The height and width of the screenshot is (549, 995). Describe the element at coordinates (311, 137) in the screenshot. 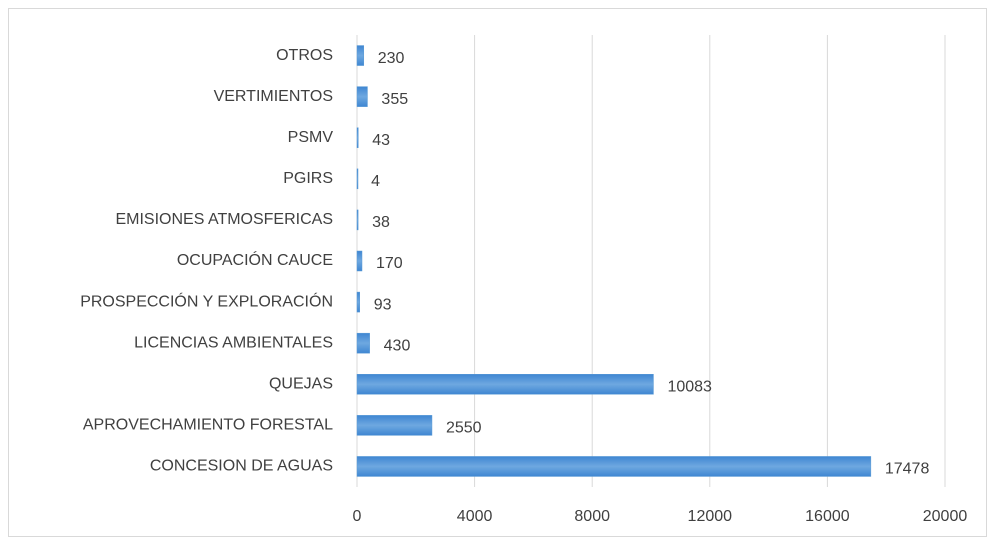

I see `y-tick-label: PSMV` at that location.